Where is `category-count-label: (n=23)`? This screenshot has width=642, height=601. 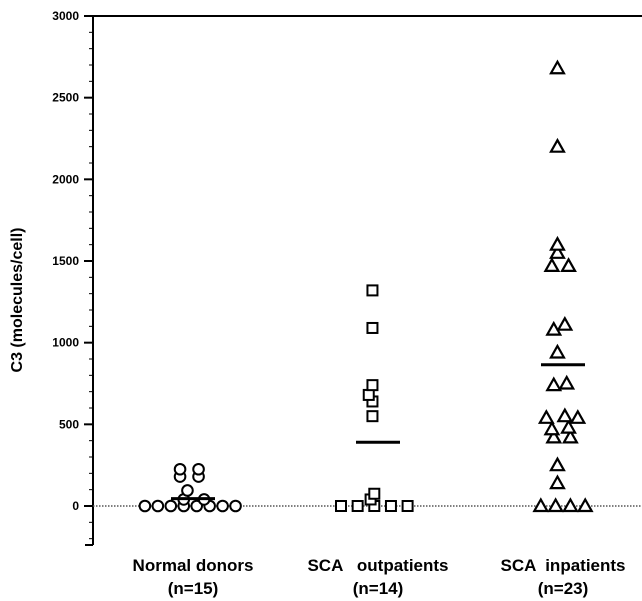
category-count-label: (n=23) is located at coordinates (563, 588).